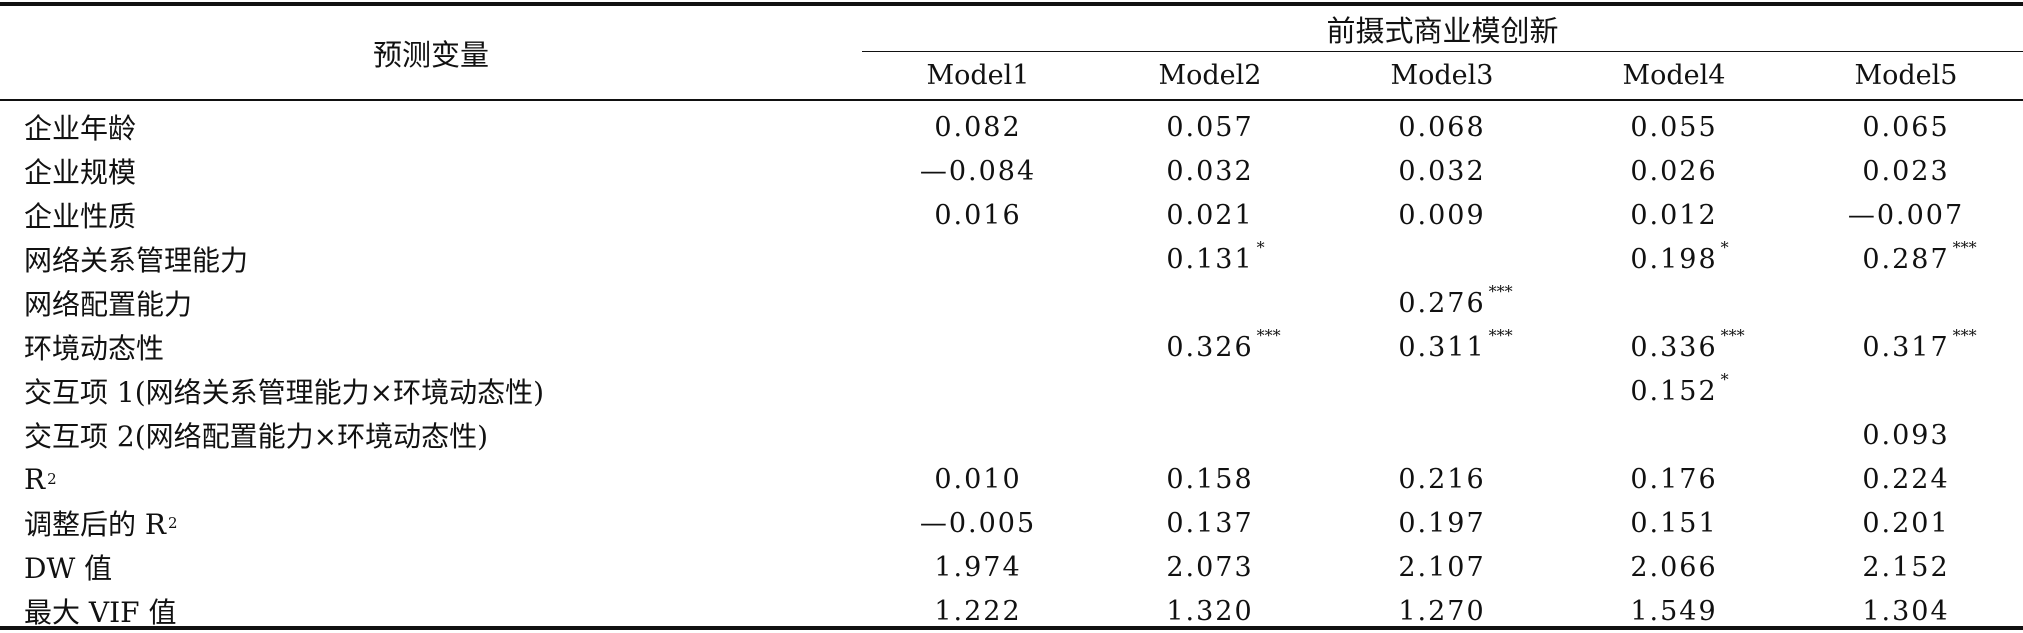  Describe the element at coordinates (1210, 127) in the screenshot. I see `cell-model-2: 0.057` at that location.